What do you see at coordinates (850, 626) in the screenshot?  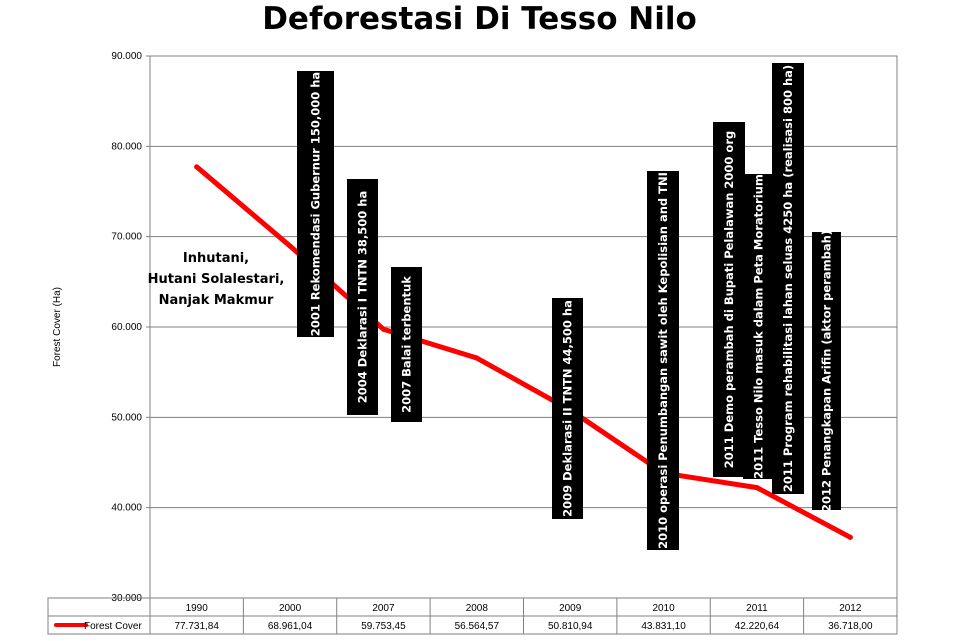 I see `data-value-label: 36.718,00` at bounding box center [850, 626].